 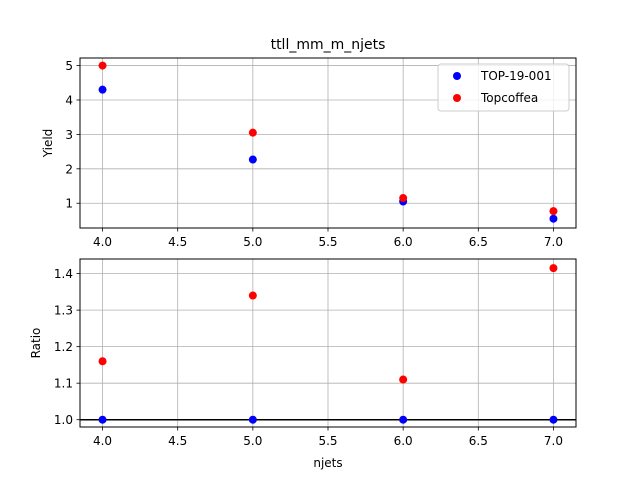 I want to click on ratio-y-tick-label: 1.0, so click(x=63, y=420).